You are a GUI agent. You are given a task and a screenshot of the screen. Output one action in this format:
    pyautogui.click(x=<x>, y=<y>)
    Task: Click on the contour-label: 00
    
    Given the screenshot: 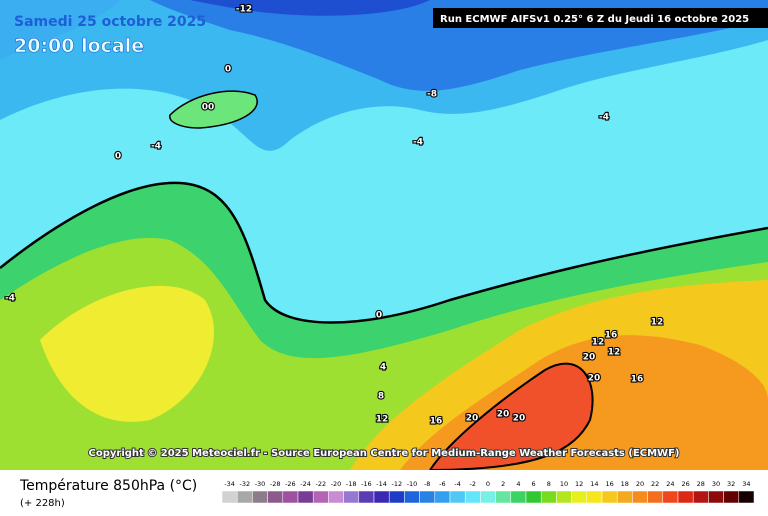 What is the action you would take?
    pyautogui.click(x=208, y=108)
    